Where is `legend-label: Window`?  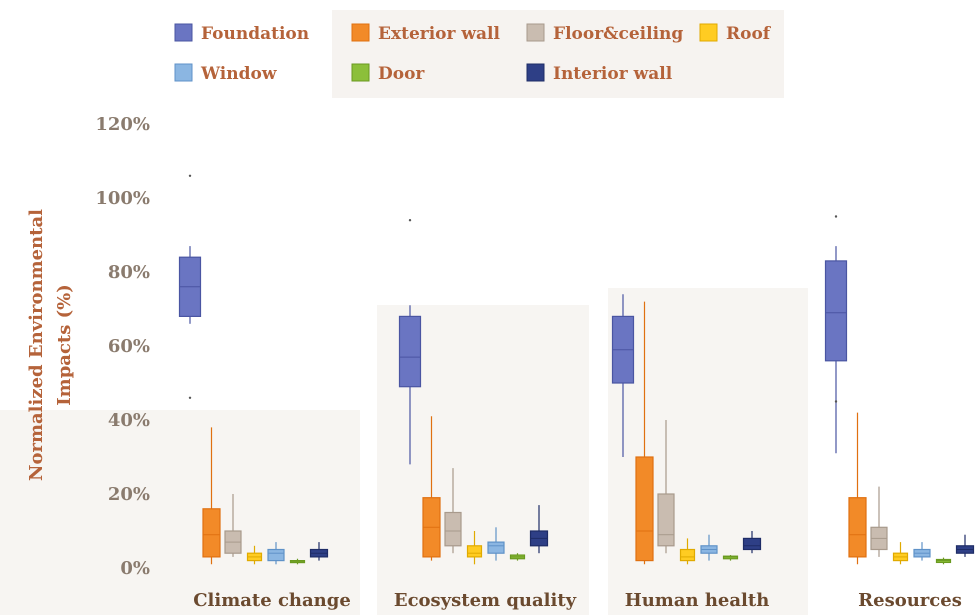
legend-label: Window is located at coordinates (238, 74).